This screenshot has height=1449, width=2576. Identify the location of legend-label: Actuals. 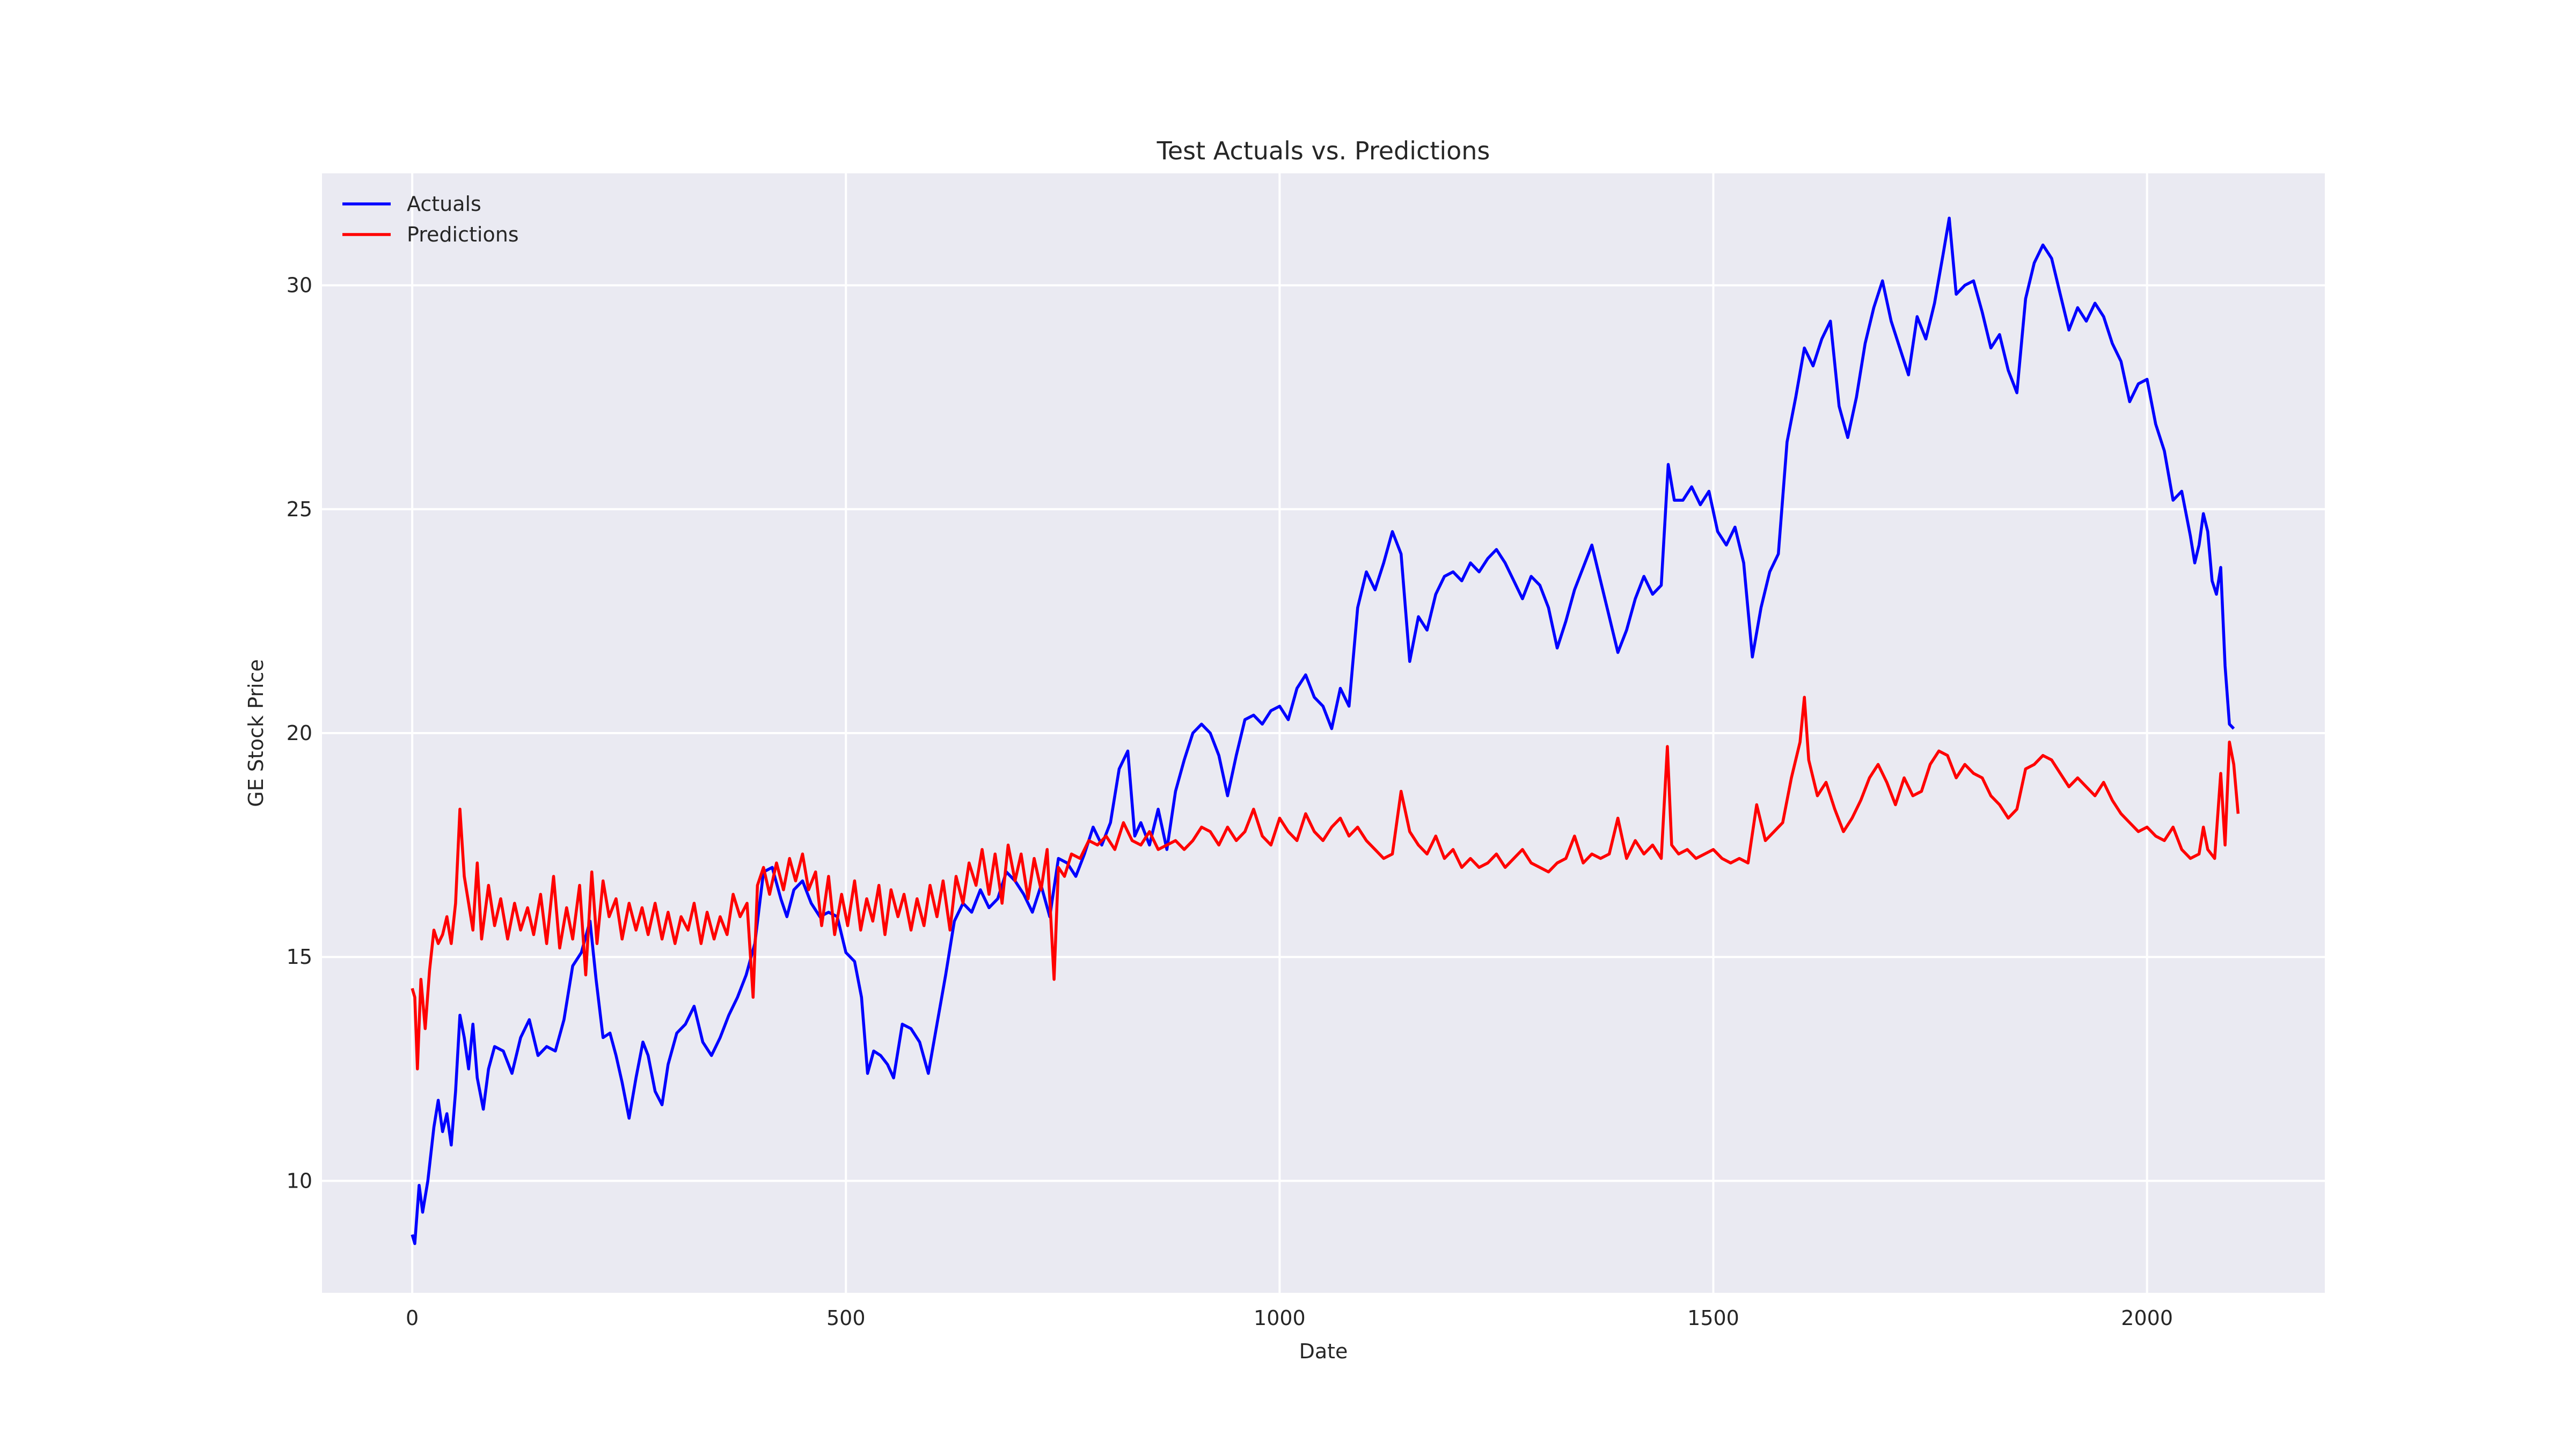
(444, 204).